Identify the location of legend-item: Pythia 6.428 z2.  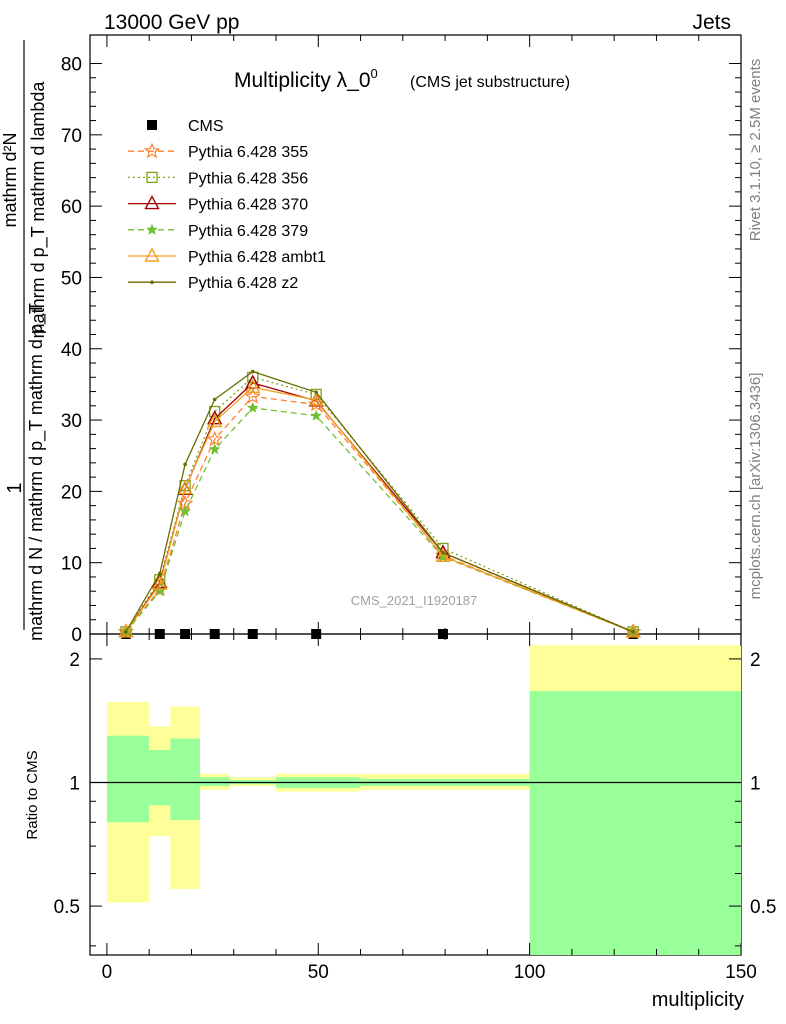
(213, 283).